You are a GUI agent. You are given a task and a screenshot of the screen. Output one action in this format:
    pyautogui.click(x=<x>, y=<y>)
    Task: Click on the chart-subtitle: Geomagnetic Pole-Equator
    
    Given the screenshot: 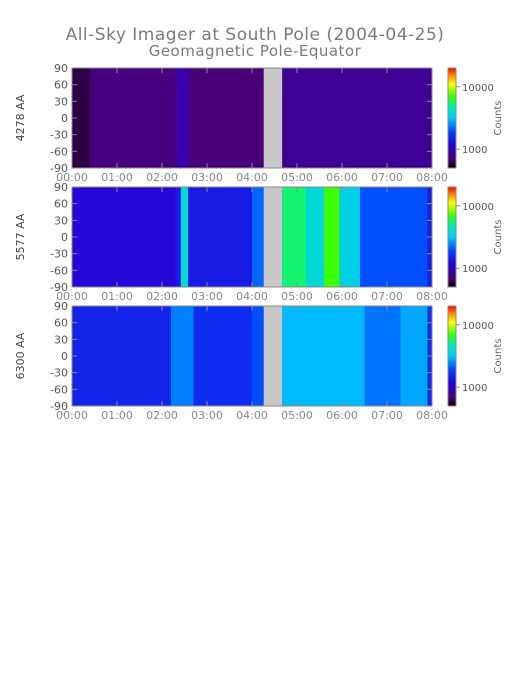 What is the action you would take?
    pyautogui.click(x=255, y=51)
    